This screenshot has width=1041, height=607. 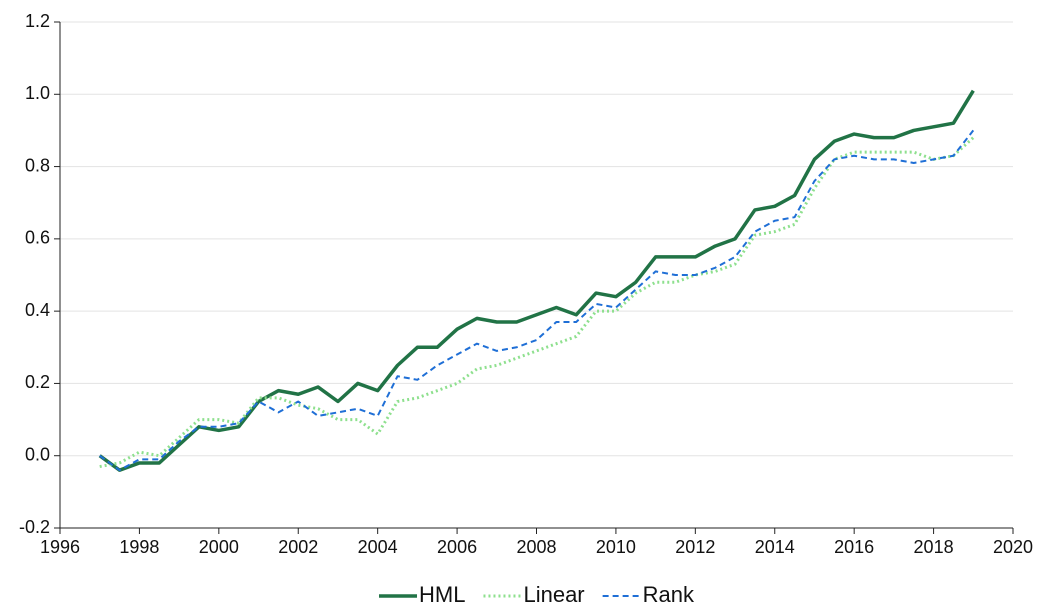 I want to click on x-tick-label: 2014, so click(x=775, y=547).